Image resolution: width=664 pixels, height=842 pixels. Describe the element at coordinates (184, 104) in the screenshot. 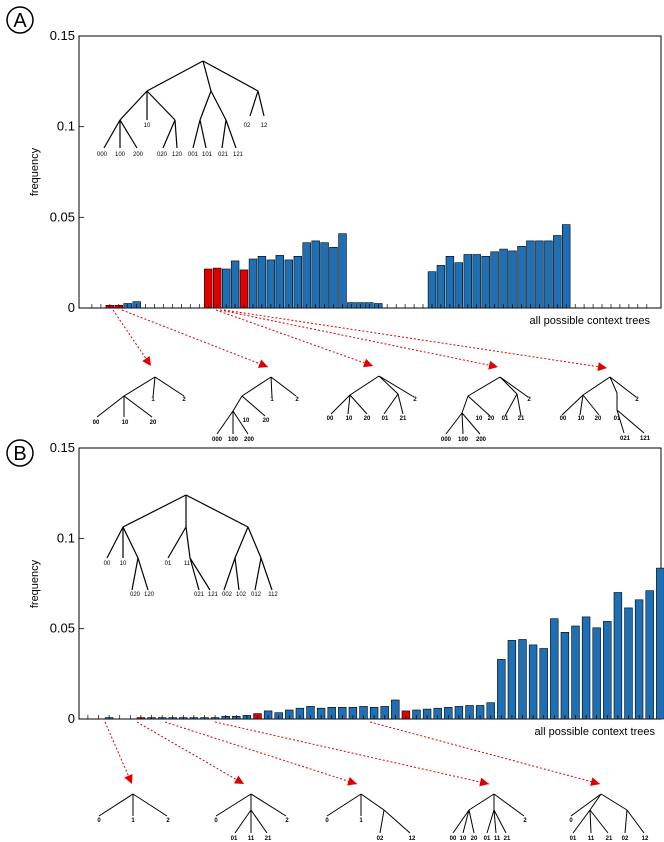

I see `panel-a-inset-tree` at that location.